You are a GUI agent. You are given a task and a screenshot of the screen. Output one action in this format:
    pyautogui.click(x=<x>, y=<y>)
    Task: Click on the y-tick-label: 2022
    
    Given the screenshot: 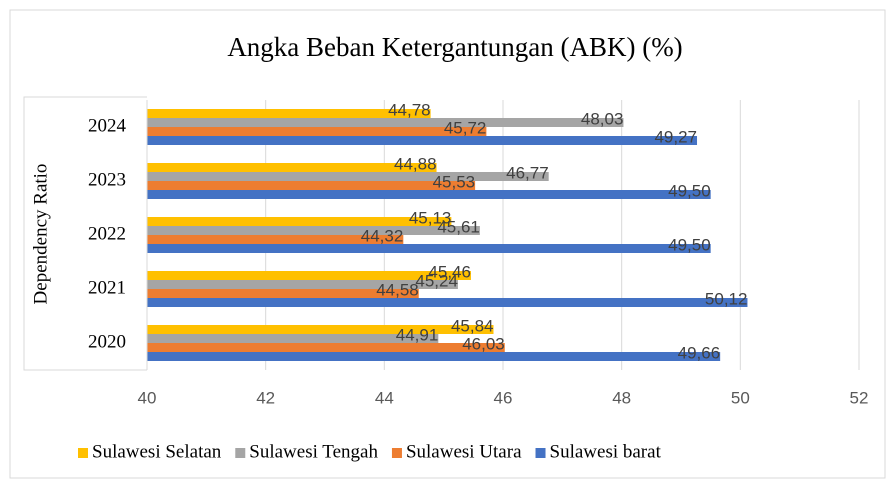 What is the action you would take?
    pyautogui.click(x=107, y=233)
    